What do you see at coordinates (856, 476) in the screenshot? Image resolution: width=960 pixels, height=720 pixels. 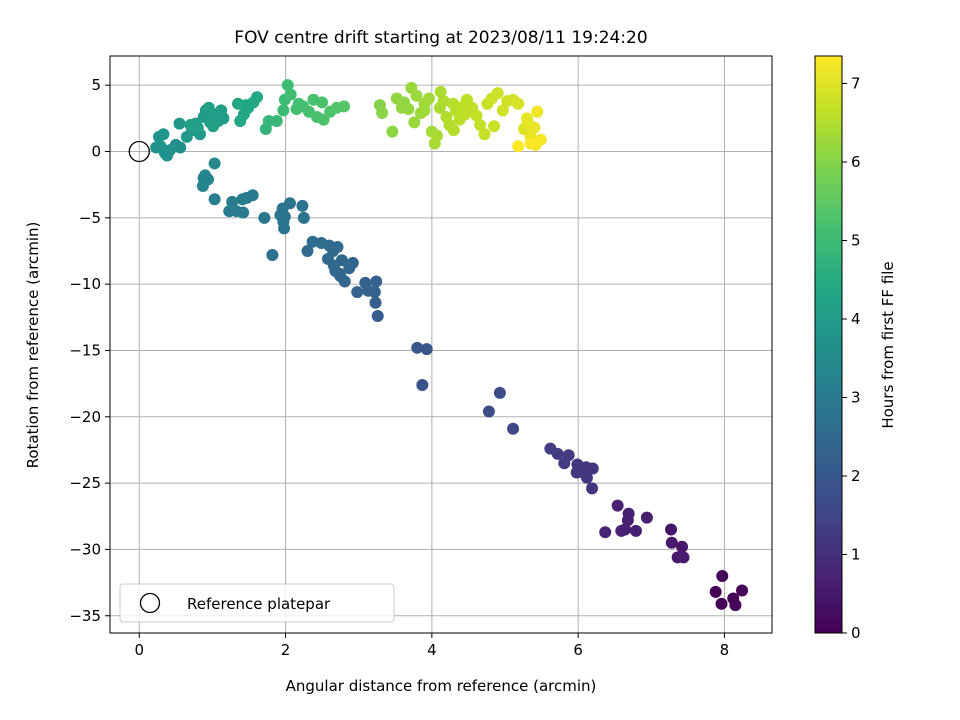 I see `colorbar-tick-label: 2` at bounding box center [856, 476].